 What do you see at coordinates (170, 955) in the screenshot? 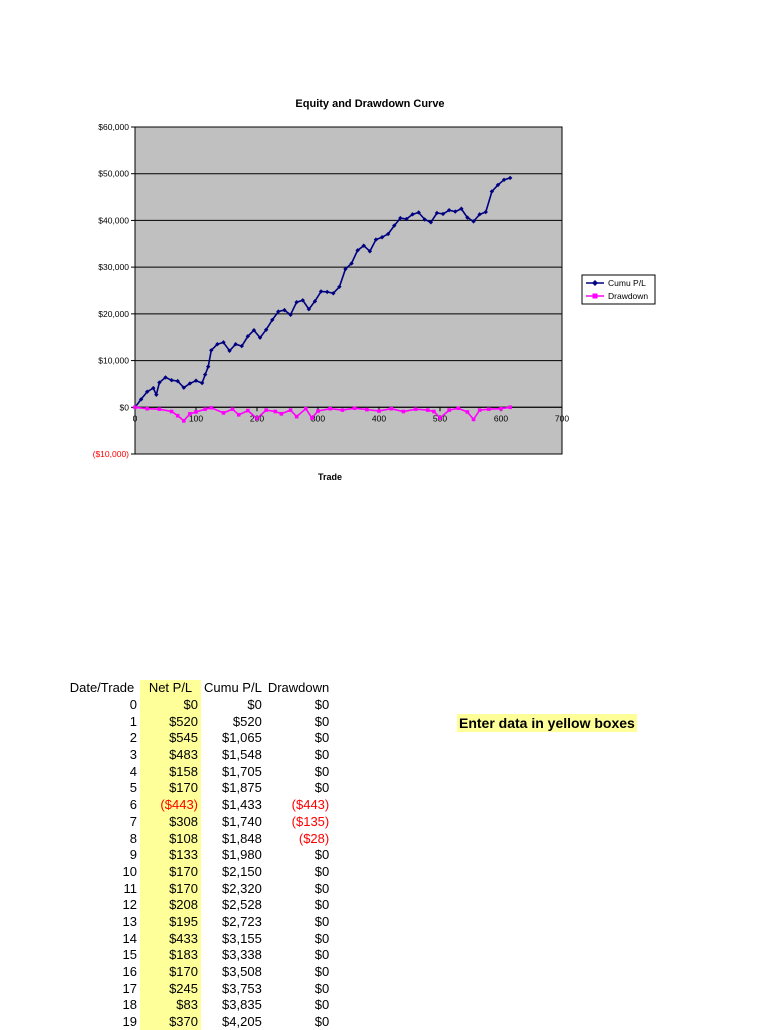
I see `net-pl-cell: $183` at bounding box center [170, 955].